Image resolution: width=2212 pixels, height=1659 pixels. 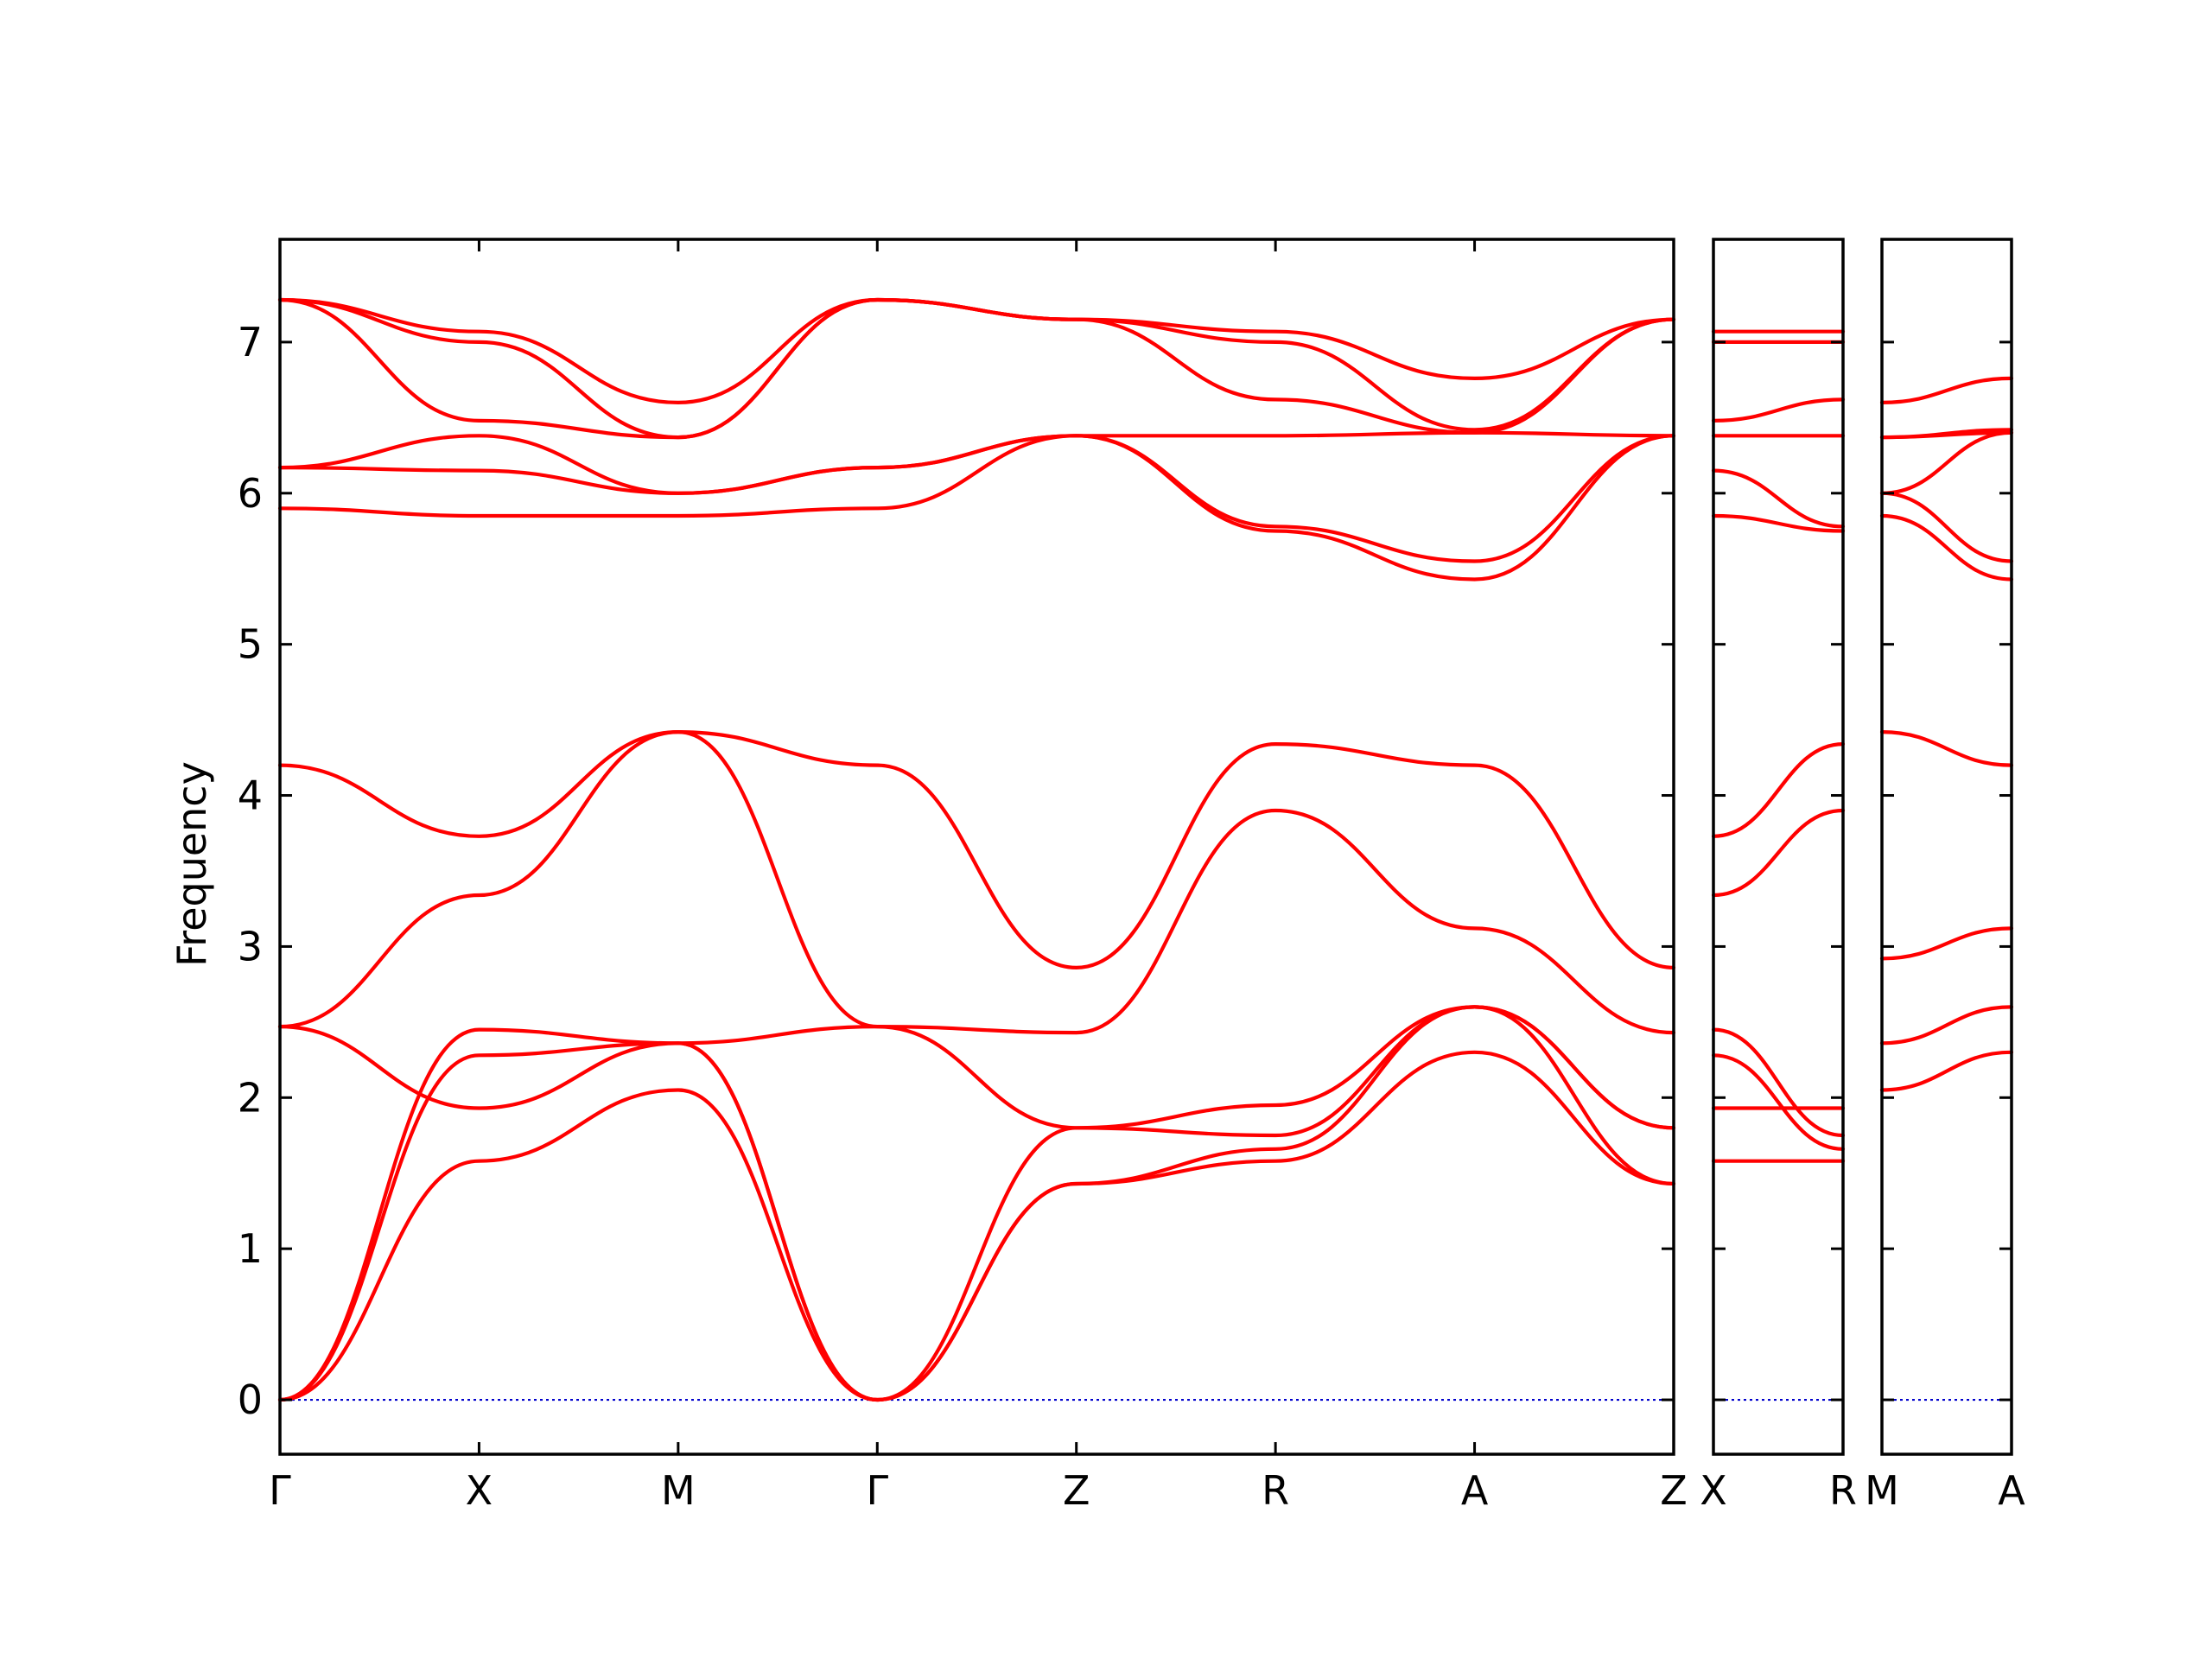 What do you see at coordinates (250, 493) in the screenshot?
I see `y-tick-label: 6` at bounding box center [250, 493].